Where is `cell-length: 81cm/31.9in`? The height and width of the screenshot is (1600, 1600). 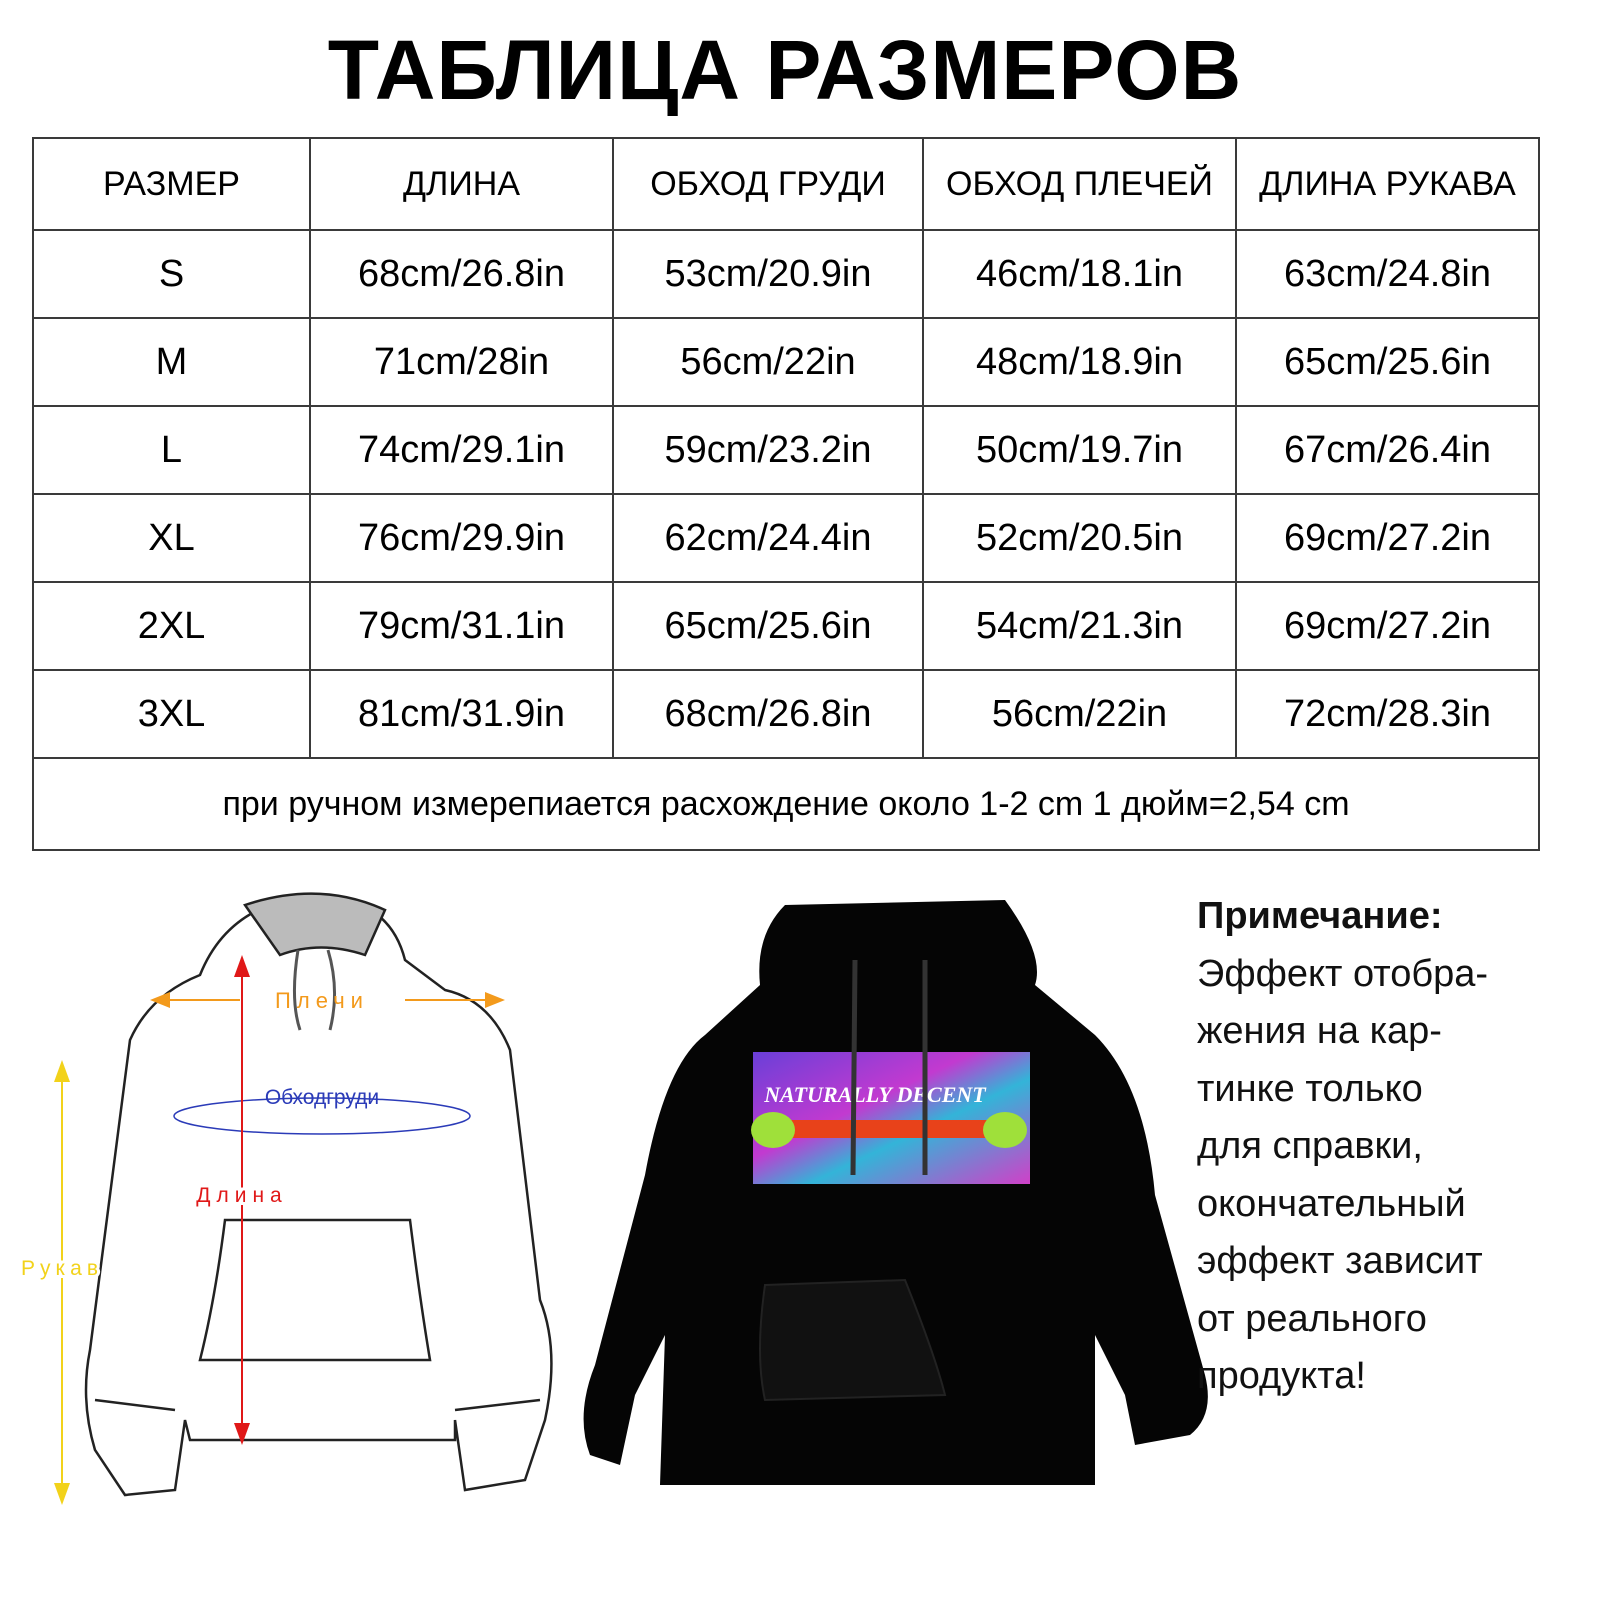 cell-length: 81cm/31.9in is located at coordinates (461, 714).